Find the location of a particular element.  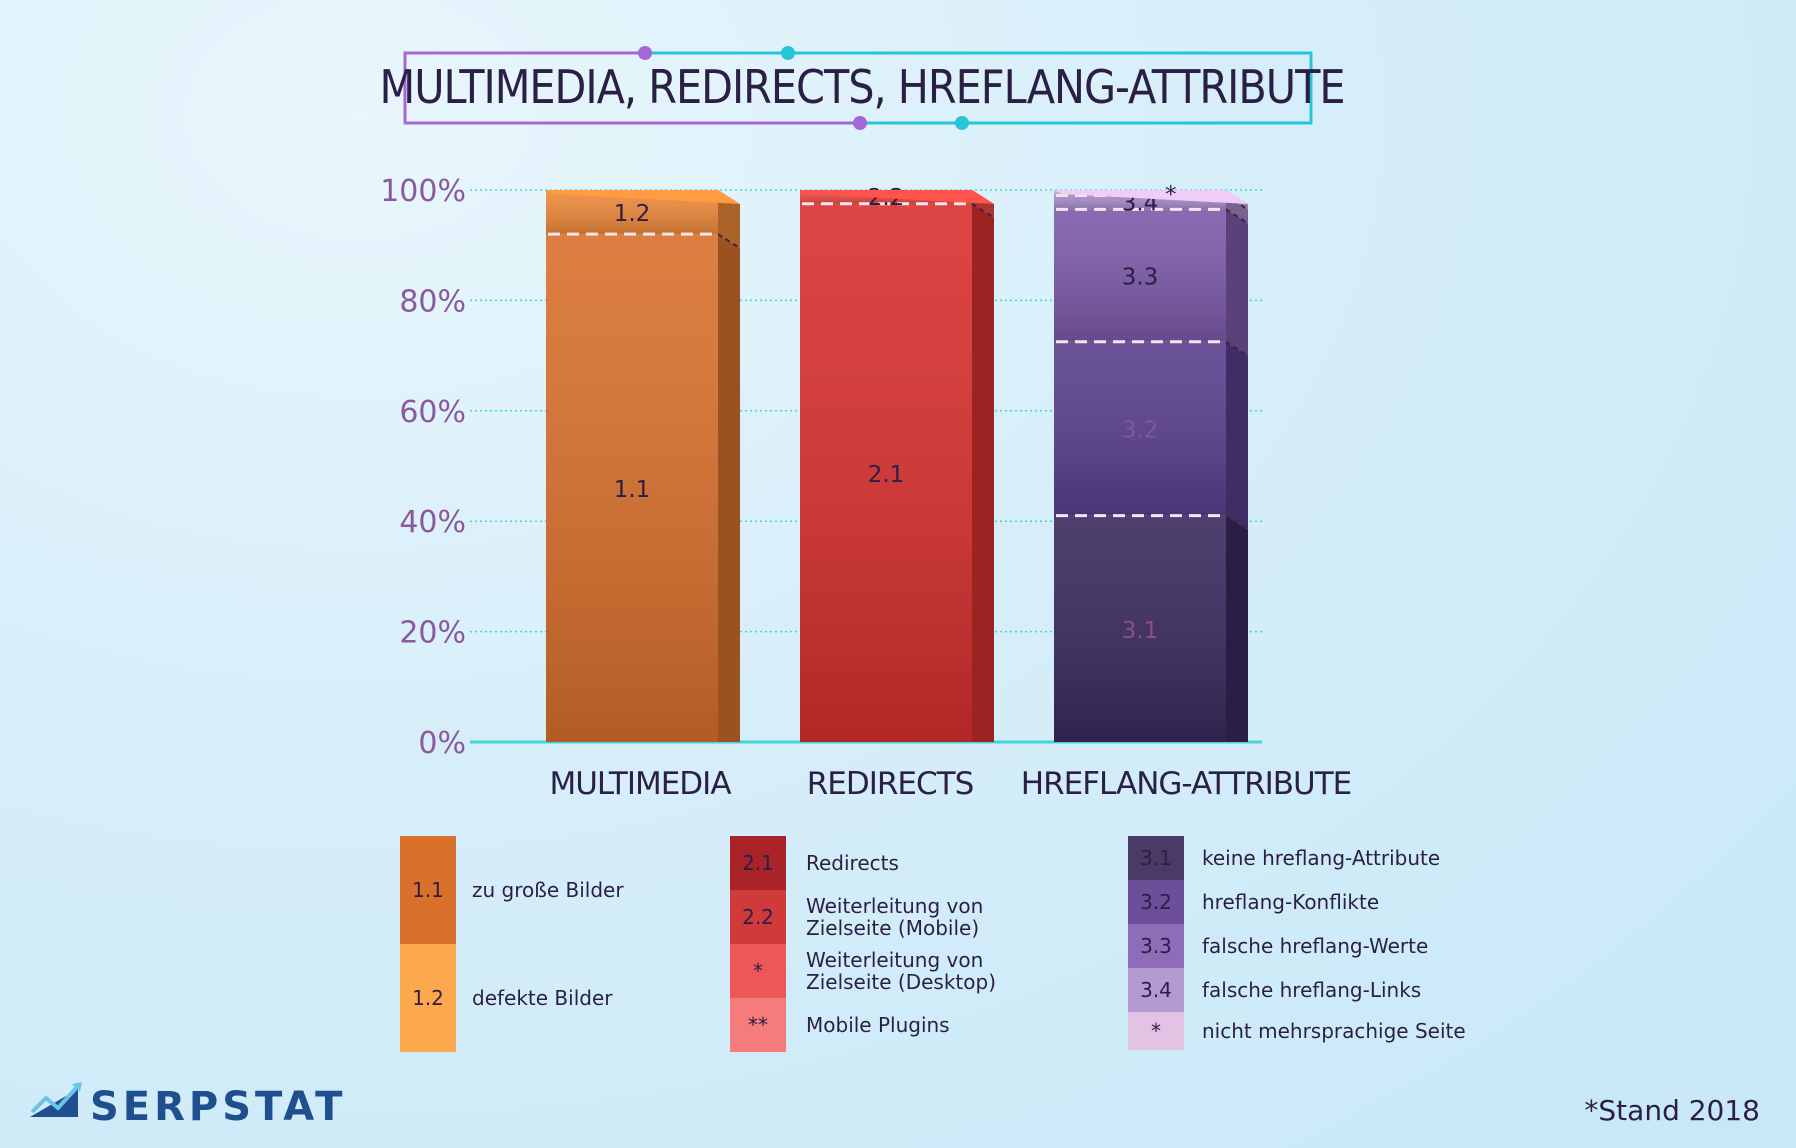

legend-label-line: Mobile Plugins is located at coordinates (878, 1025).